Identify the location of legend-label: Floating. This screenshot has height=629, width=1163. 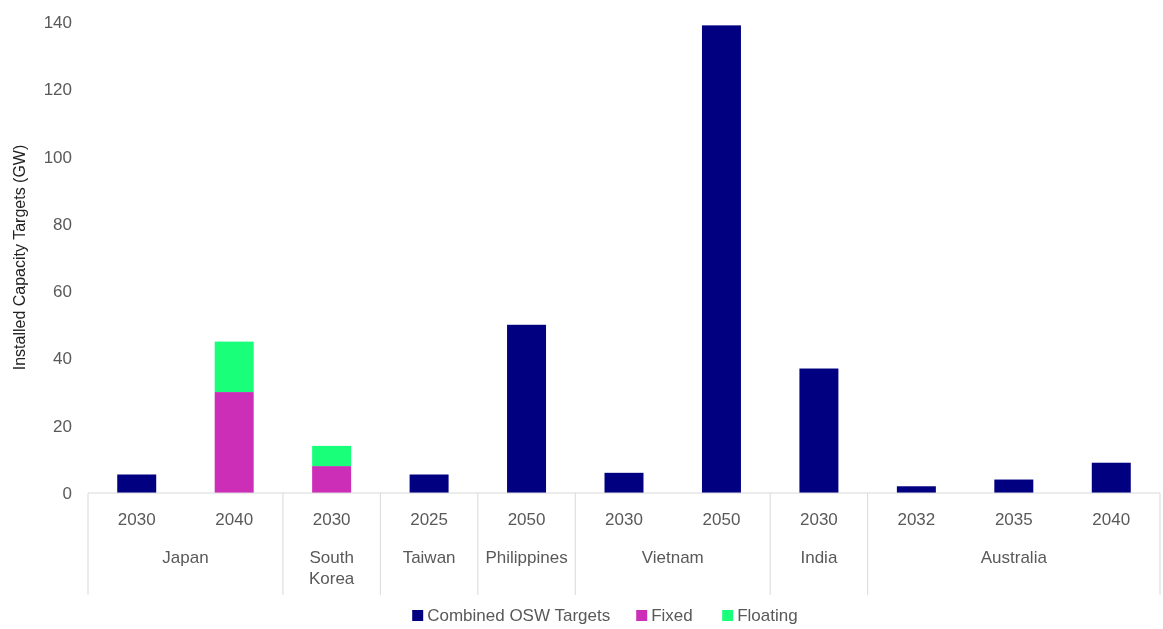
(767, 615).